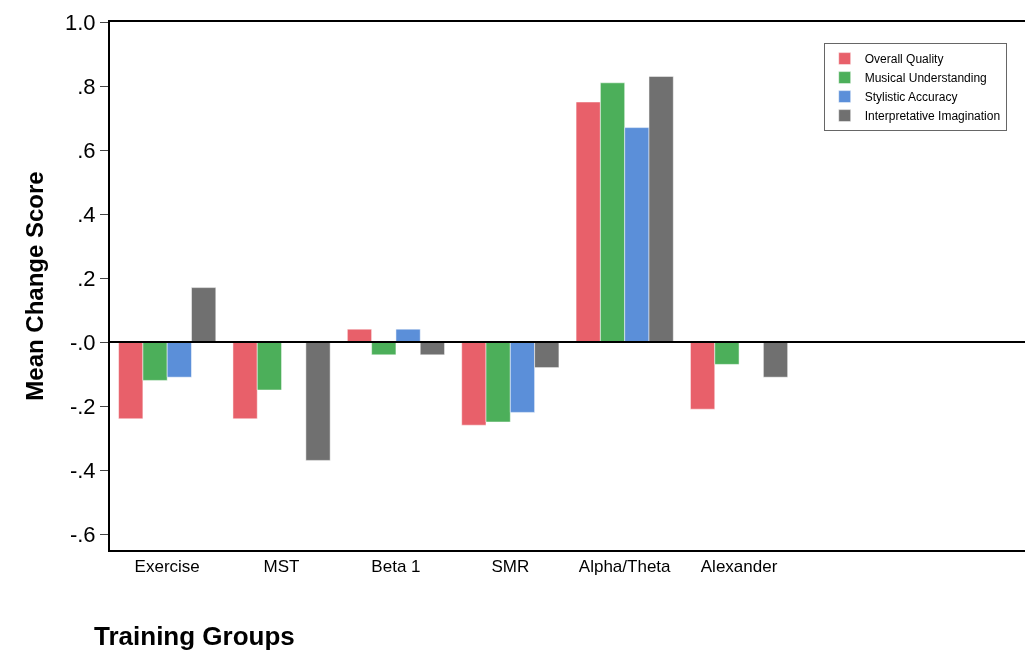 The width and height of the screenshot is (1035, 660). I want to click on x-tick-label: SMR, so click(510, 567).